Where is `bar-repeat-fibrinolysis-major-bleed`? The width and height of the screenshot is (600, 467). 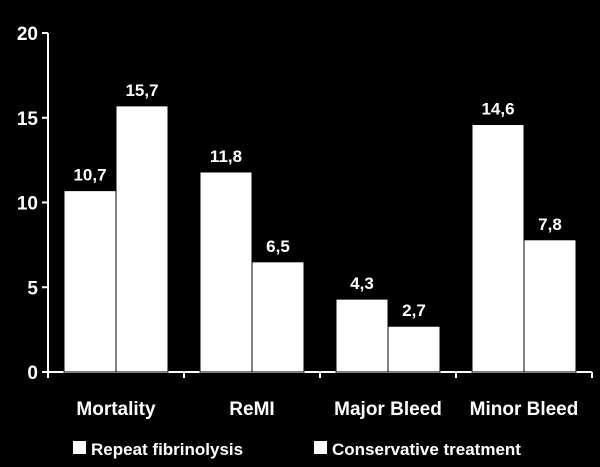
bar-repeat-fibrinolysis-major-bleed is located at coordinates (362, 335).